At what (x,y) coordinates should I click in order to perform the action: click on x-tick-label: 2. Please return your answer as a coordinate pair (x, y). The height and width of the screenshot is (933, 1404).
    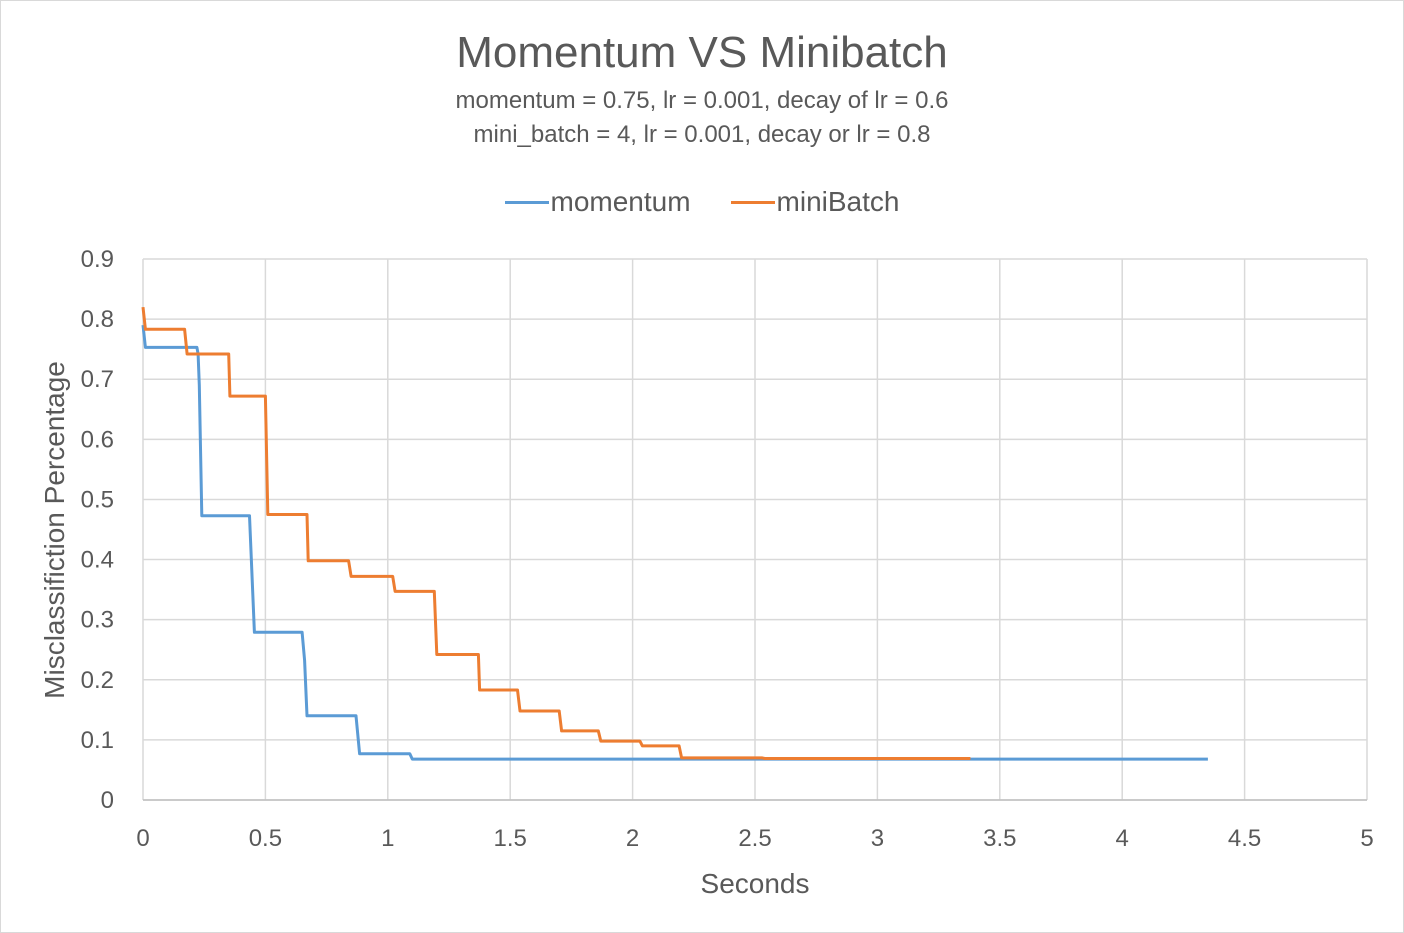
    Looking at the image, I should click on (632, 838).